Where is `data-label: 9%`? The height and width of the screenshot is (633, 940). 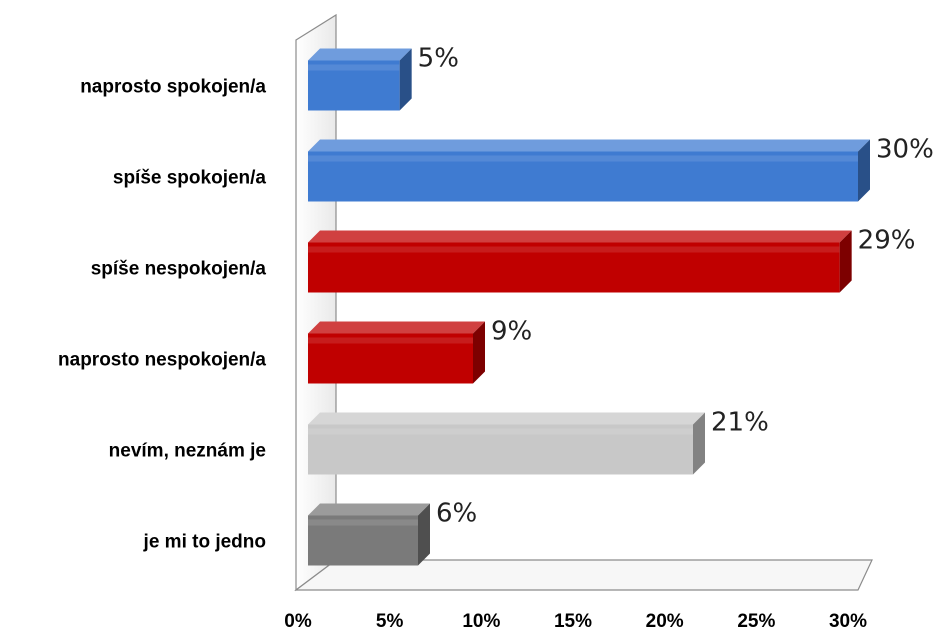 data-label: 9% is located at coordinates (511, 332).